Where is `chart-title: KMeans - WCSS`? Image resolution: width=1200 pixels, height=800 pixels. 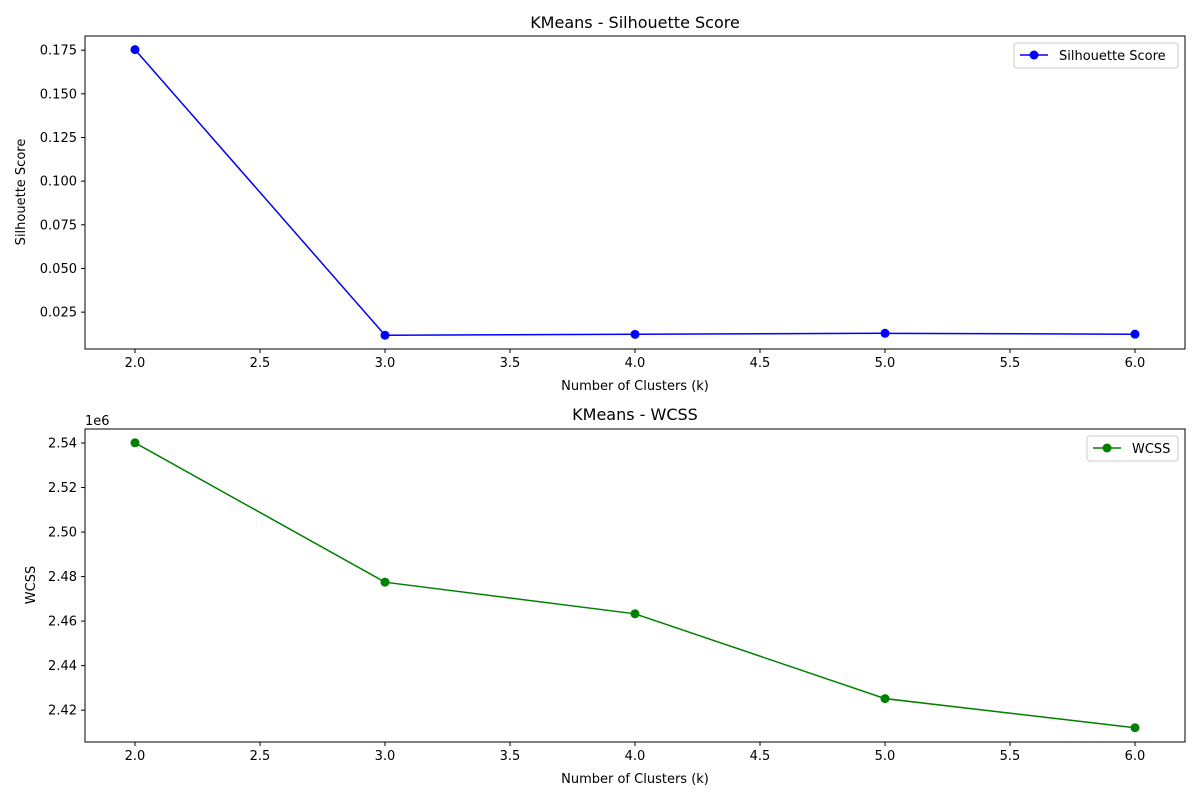 chart-title: KMeans - WCSS is located at coordinates (635, 414).